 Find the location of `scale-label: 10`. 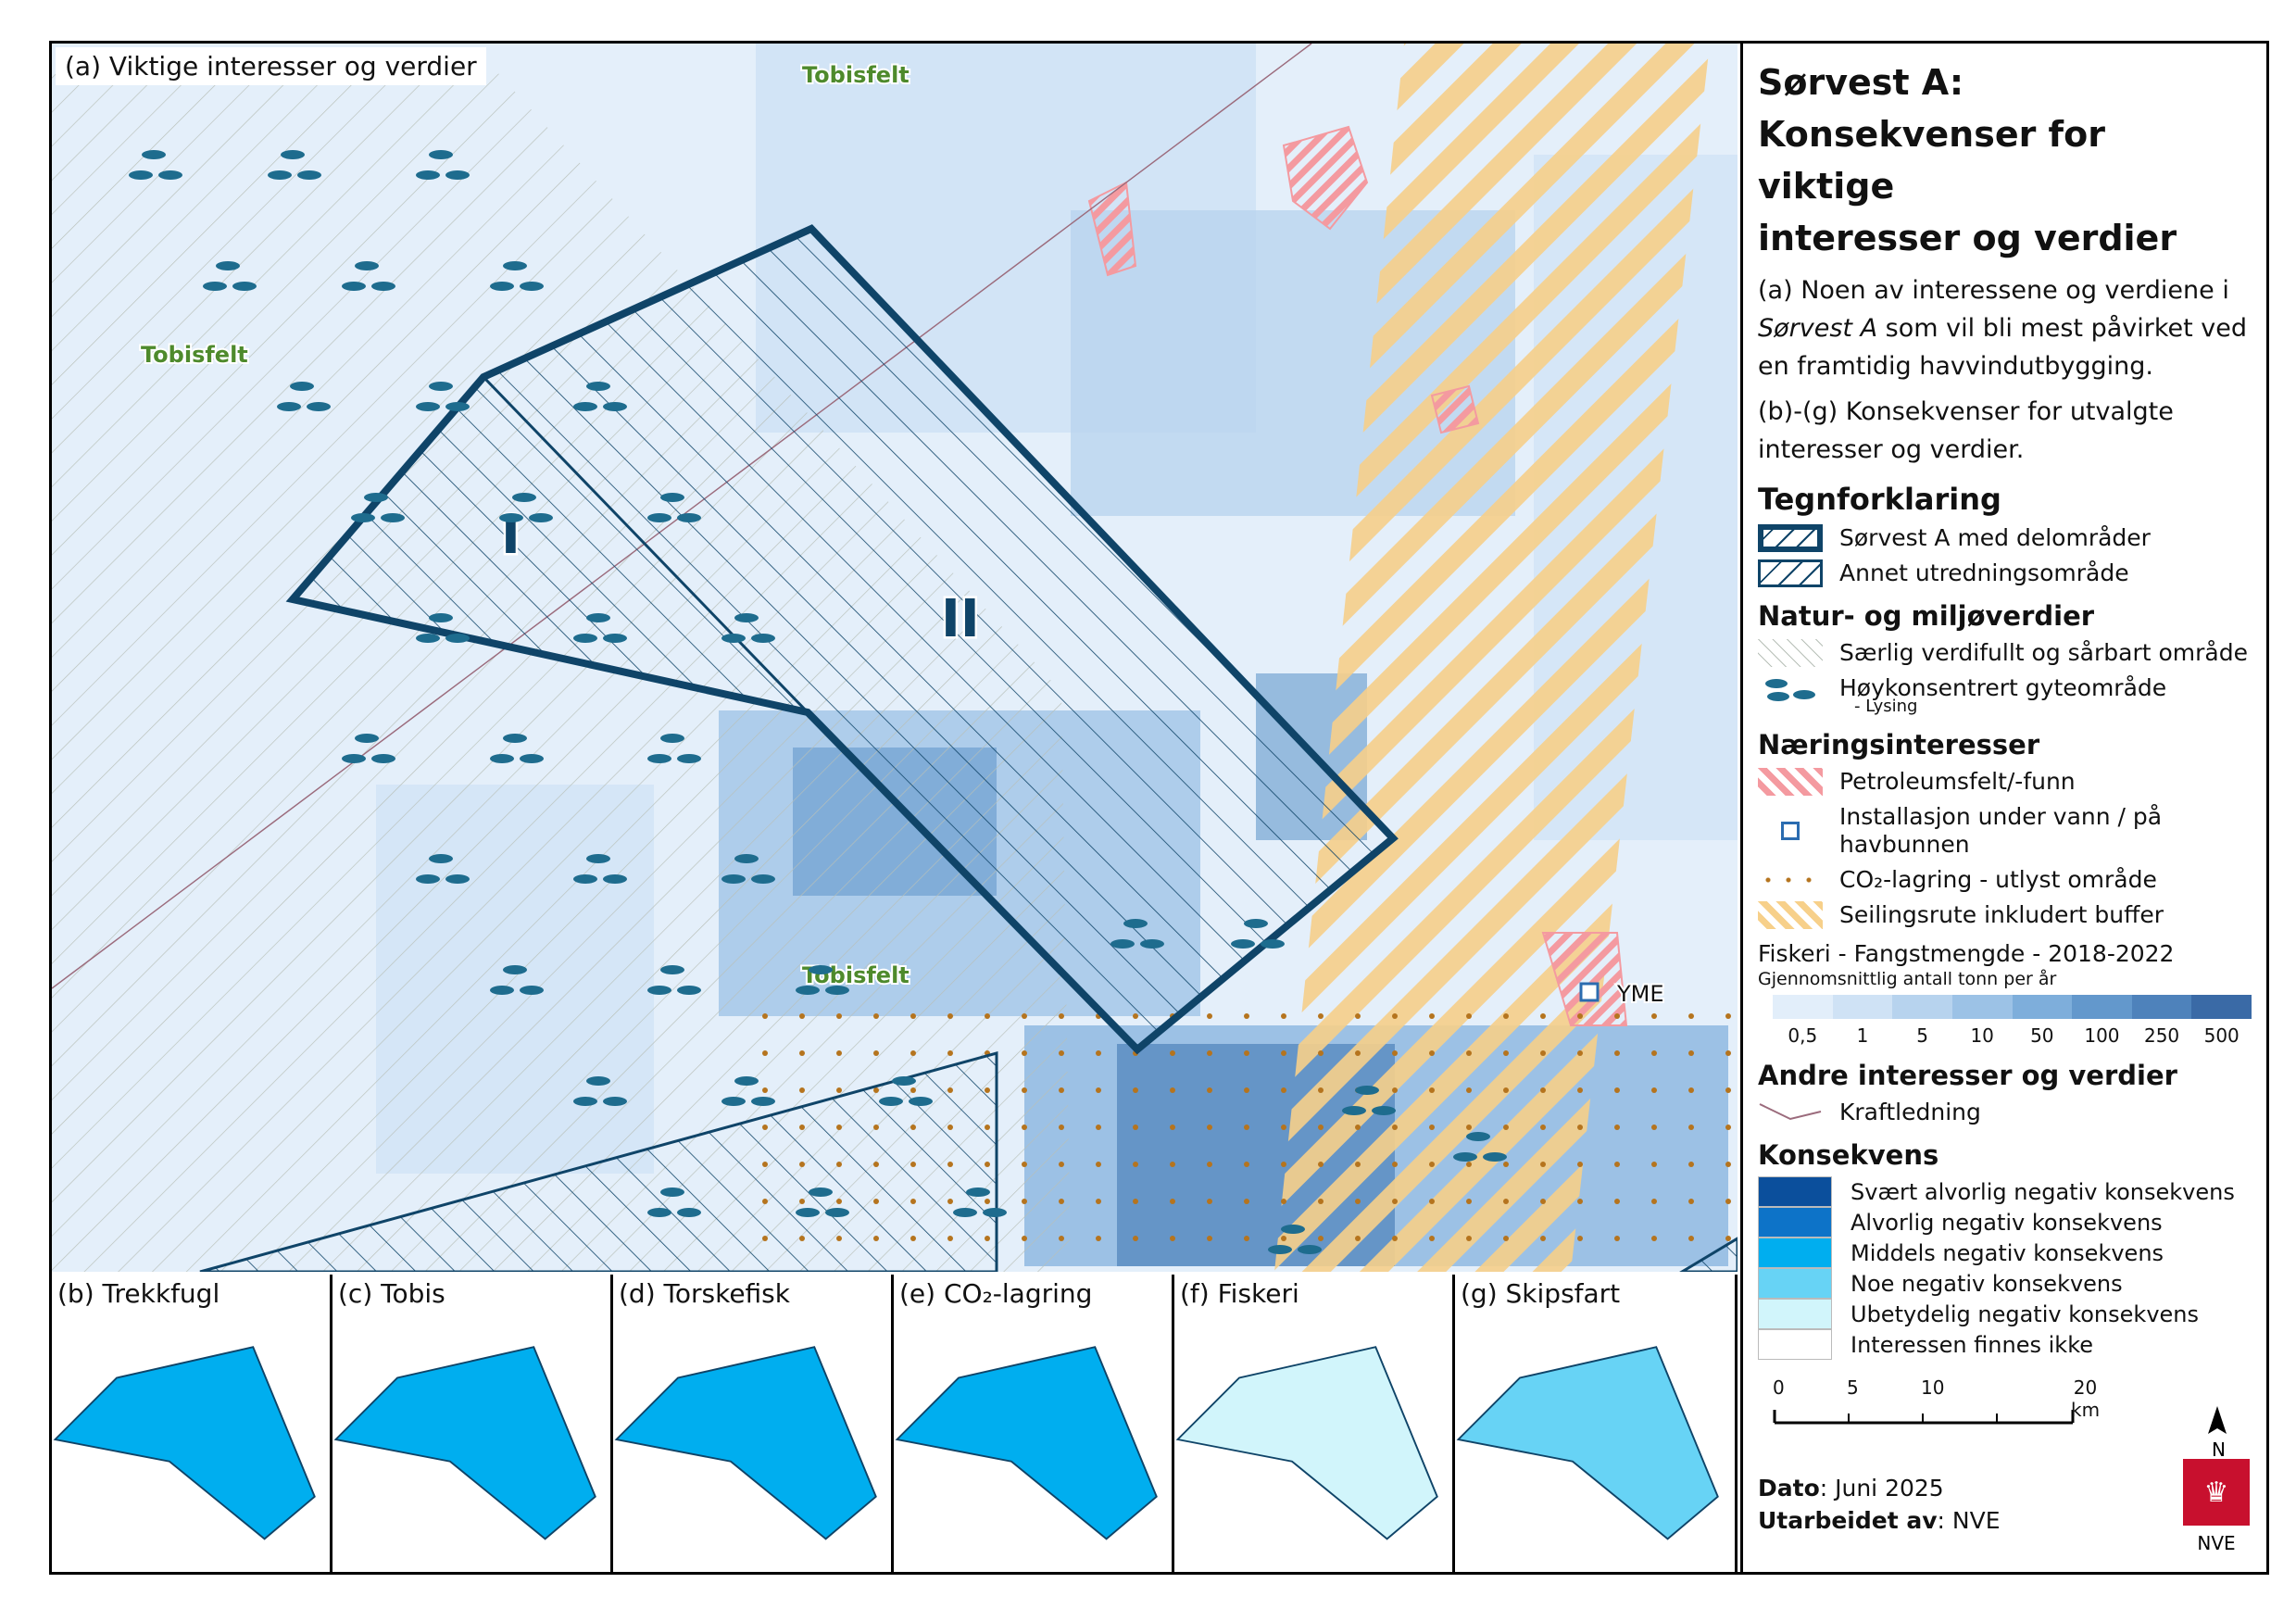

scale-label: 10 is located at coordinates (1933, 1387).